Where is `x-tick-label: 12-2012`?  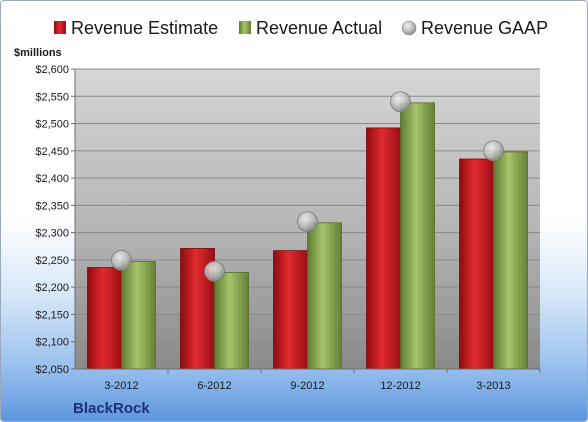 x-tick-label: 12-2012 is located at coordinates (400, 386).